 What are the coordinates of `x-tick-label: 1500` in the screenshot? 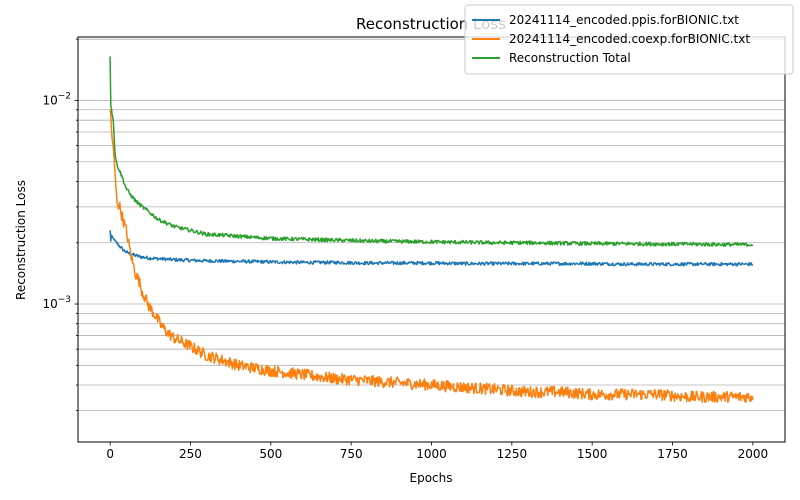 It's located at (592, 454).